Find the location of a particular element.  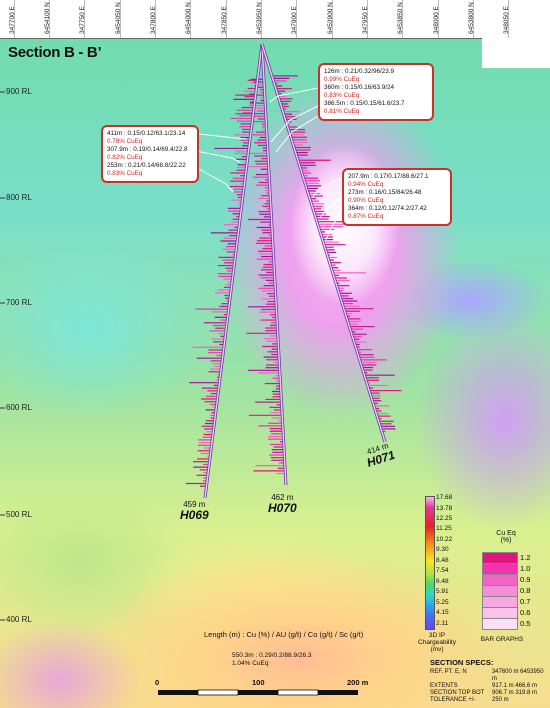

hole-id: H070 is located at coordinates (282, 508).